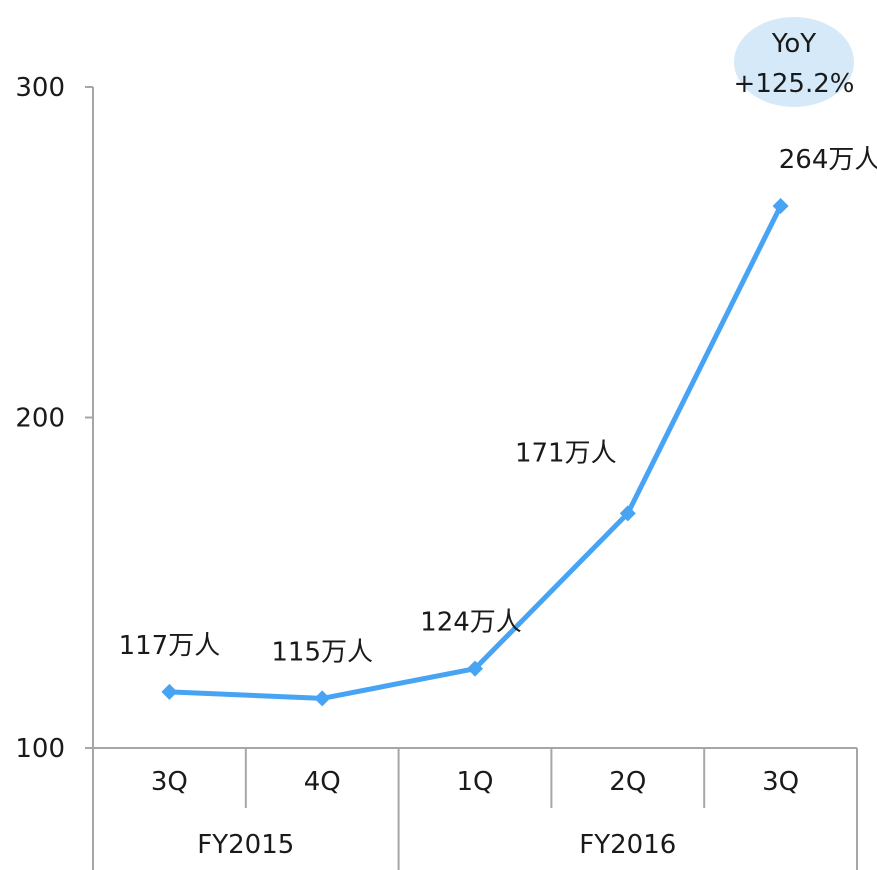 The height and width of the screenshot is (870, 877). Describe the element at coordinates (245, 845) in the screenshot. I see `x-group-label: FY2015` at that location.